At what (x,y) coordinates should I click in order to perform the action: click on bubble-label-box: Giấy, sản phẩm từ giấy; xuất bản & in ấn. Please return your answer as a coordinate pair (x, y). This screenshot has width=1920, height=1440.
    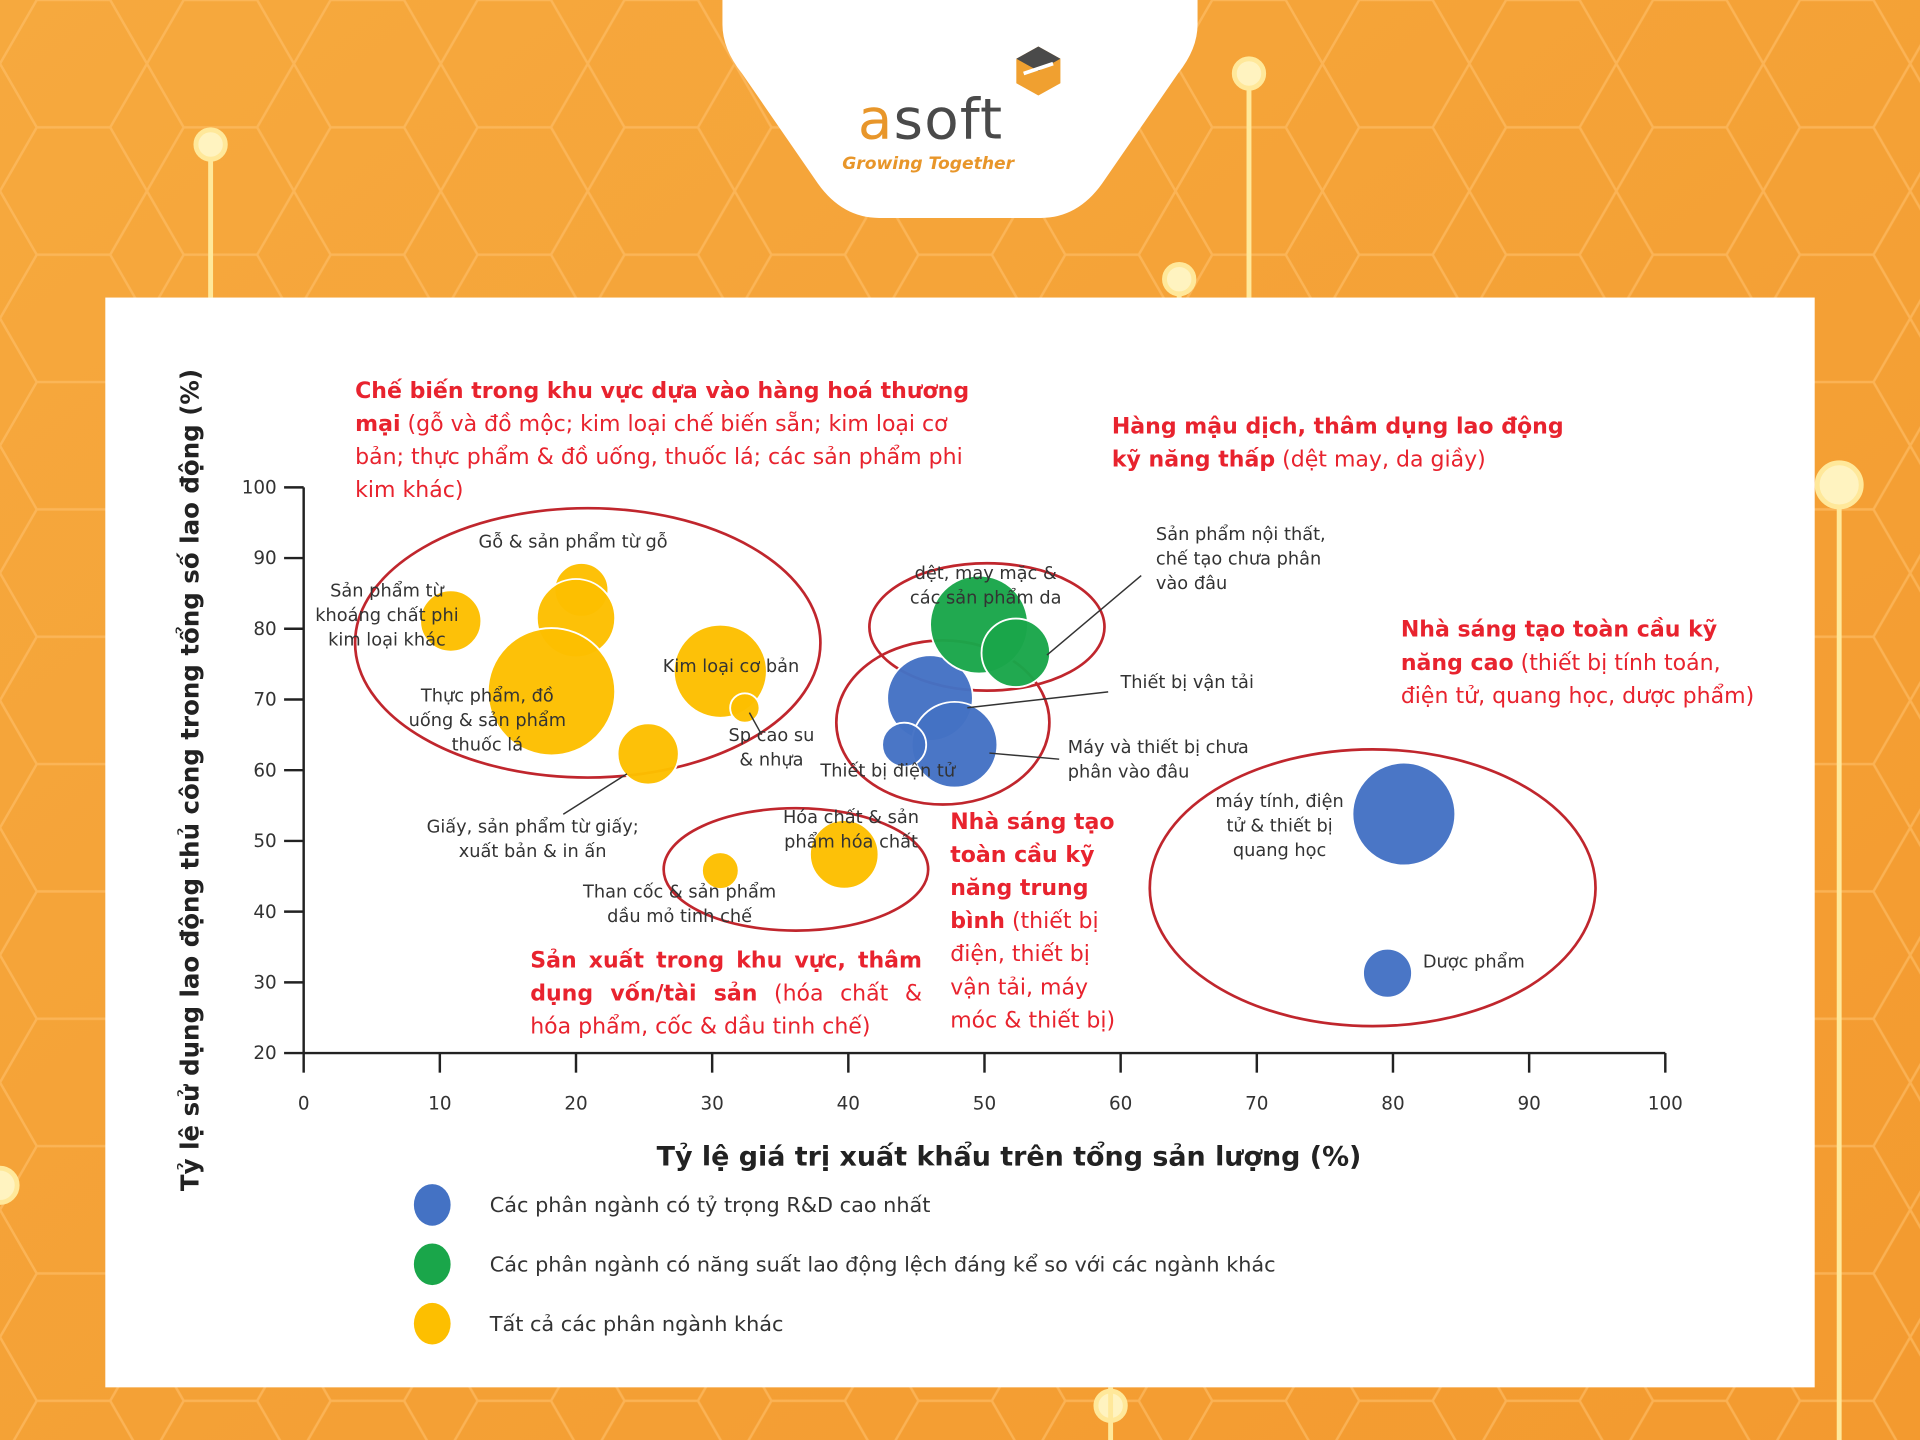
    Looking at the image, I should click on (532, 840).